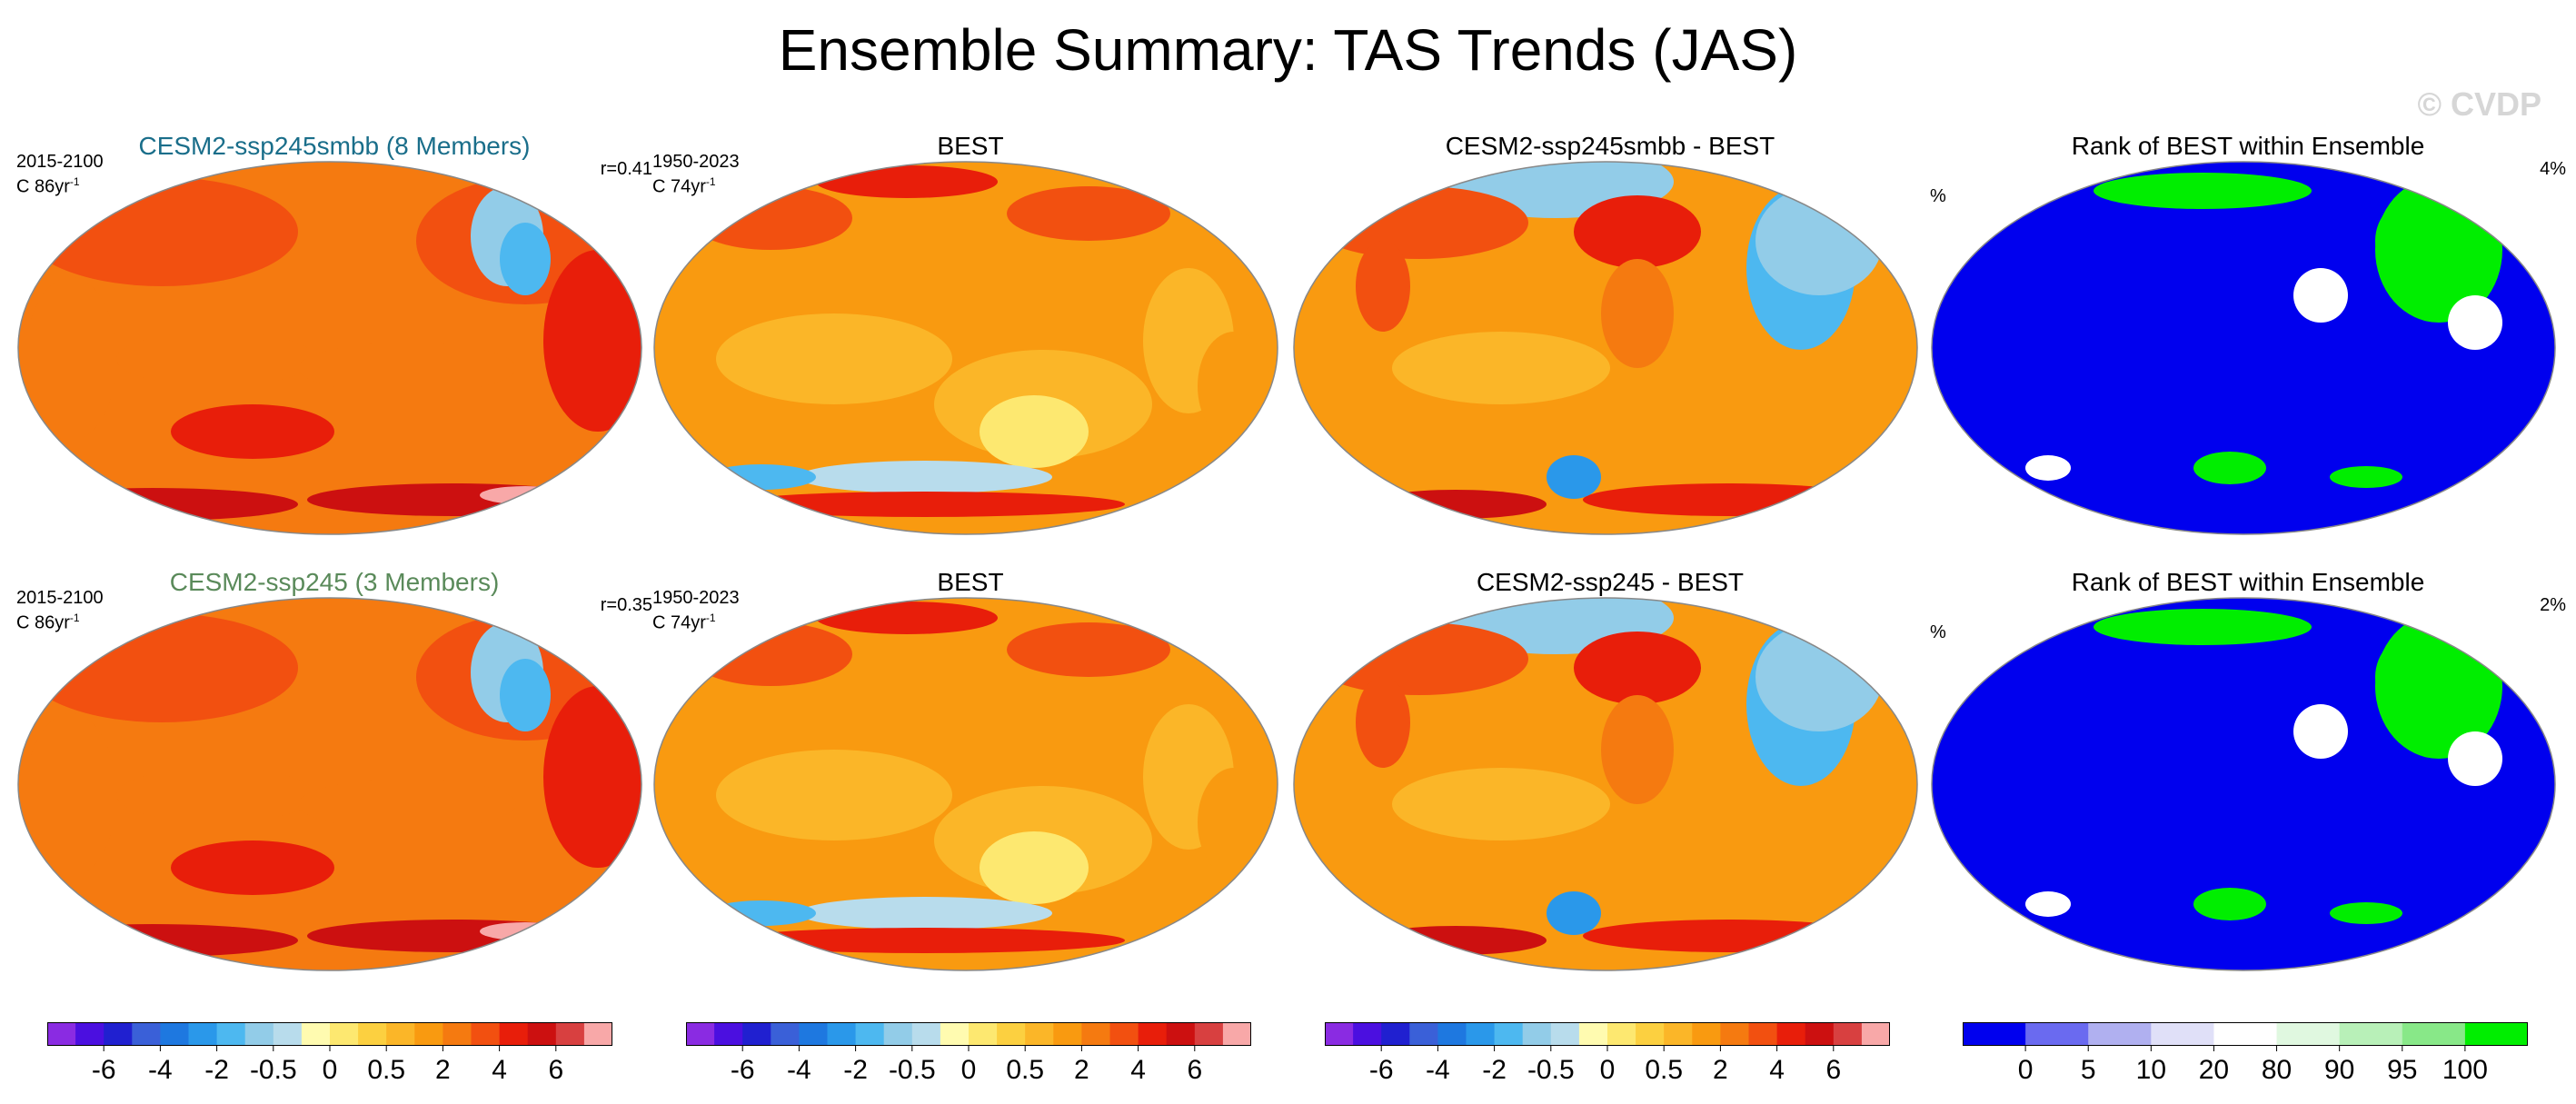 The width and height of the screenshot is (2576, 1104). I want to click on figure-title: Ensemble Summary: TAS Trends (JAS), so click(1288, 50).